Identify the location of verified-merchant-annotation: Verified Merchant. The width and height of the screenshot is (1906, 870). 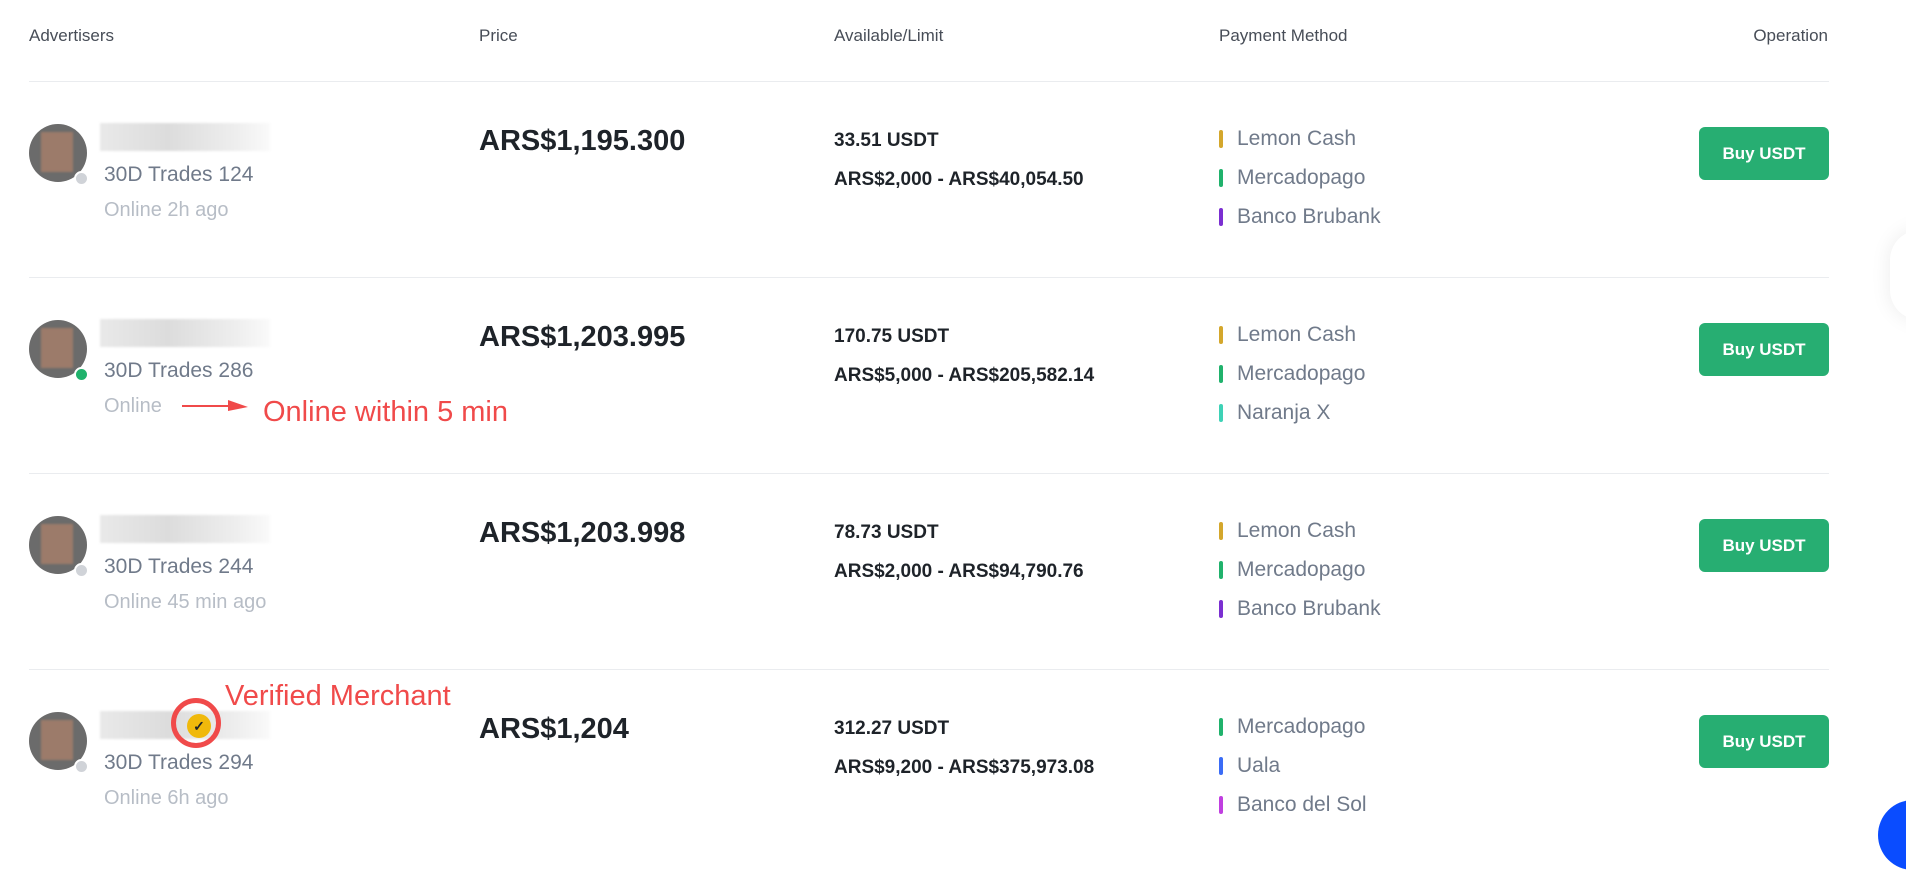
(338, 696).